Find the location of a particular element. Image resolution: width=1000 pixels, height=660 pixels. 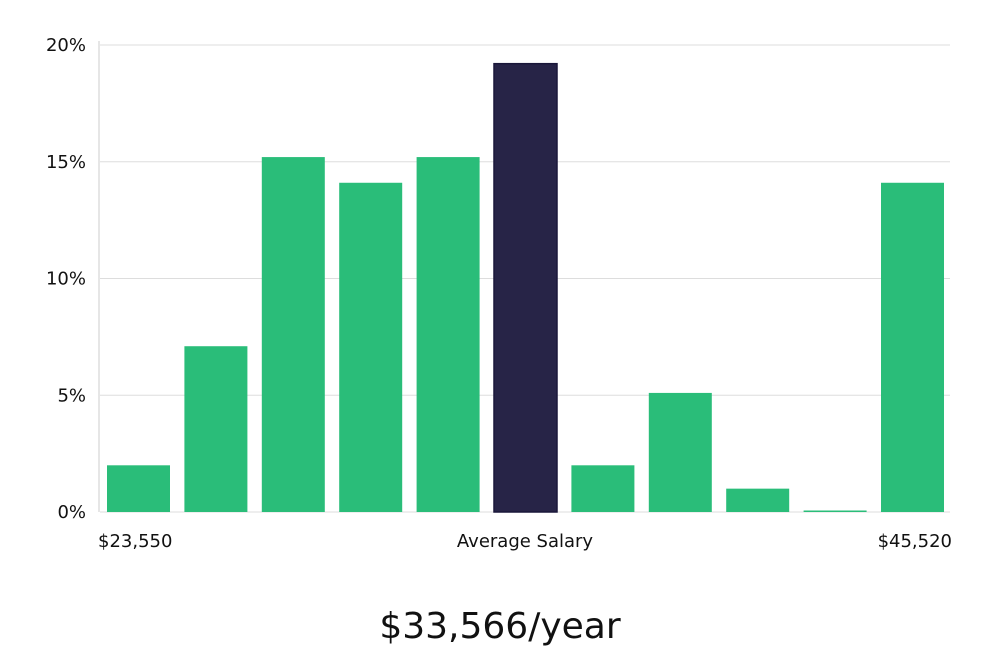

y-axis-ticks: 0% 5% 10% 15% 20% is located at coordinates (66, 279).